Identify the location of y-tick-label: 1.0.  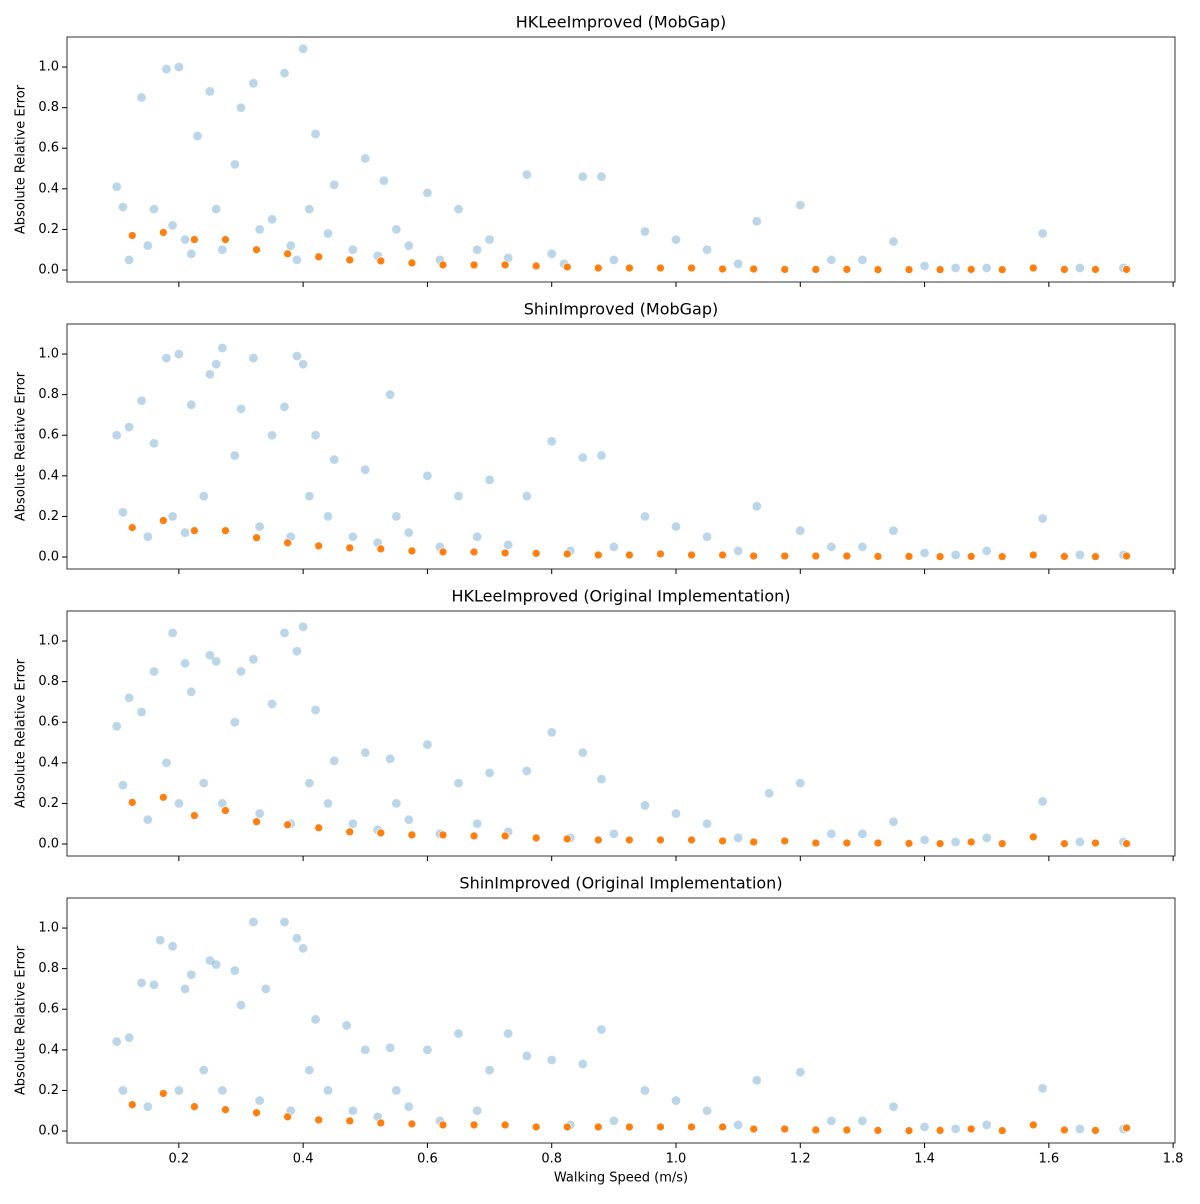
(48, 67).